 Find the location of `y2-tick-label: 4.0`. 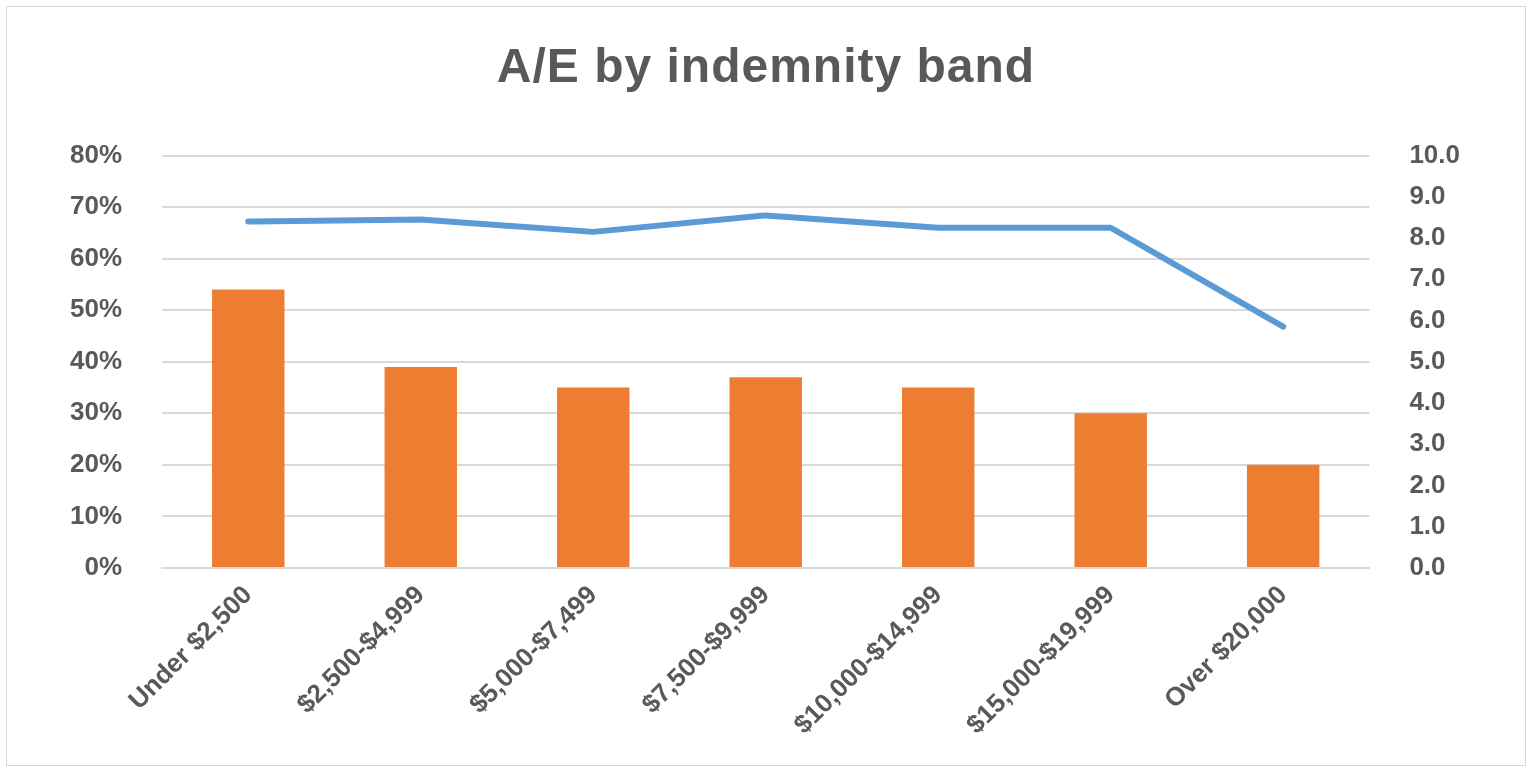

y2-tick-label: 4.0 is located at coordinates (1427, 401).